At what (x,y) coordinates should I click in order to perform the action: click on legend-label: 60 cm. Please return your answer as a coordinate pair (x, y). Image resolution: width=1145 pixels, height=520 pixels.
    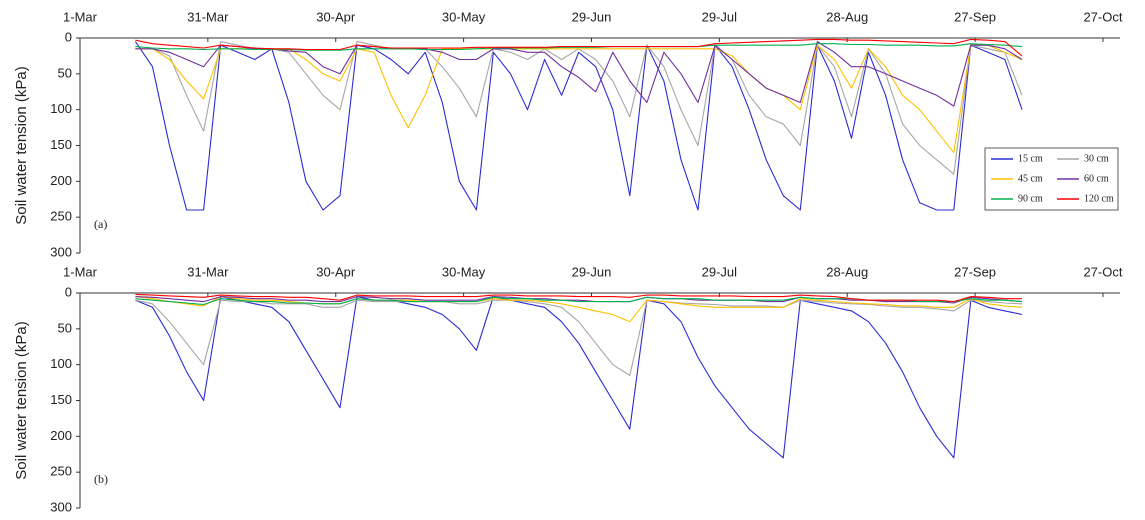
    Looking at the image, I should click on (1096, 178).